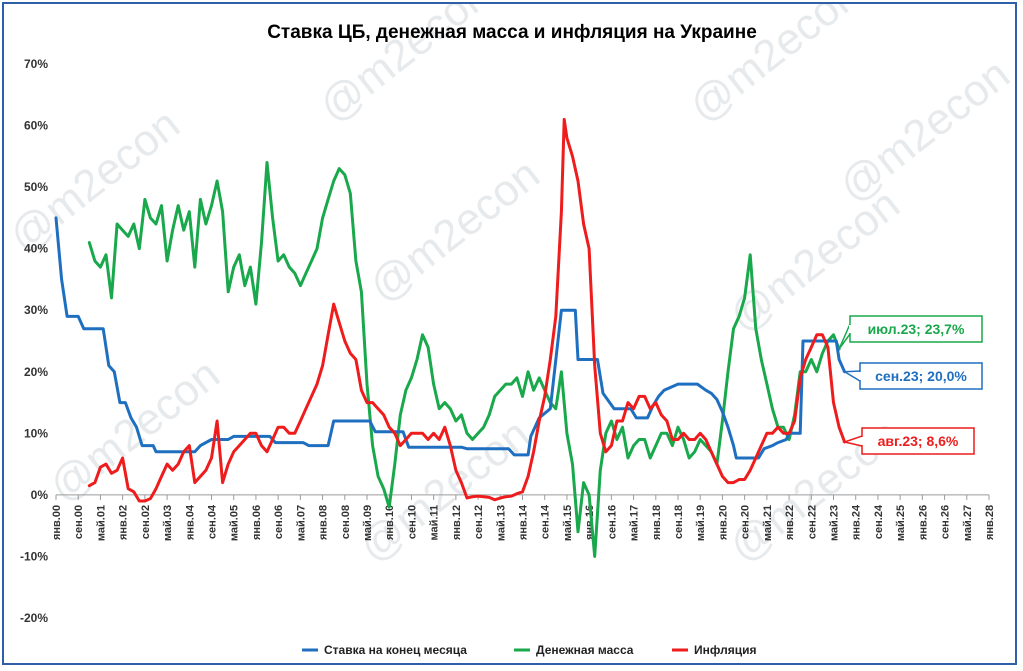  I want to click on callout-layer: июл.23; 23,7% сен.23; 20,0% авг.23; 8,6%, so click(910, 385).